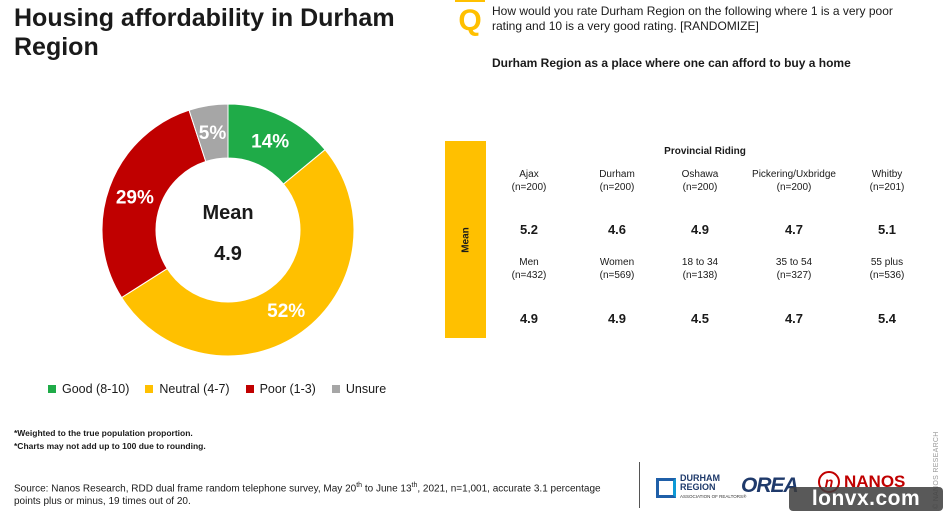 This screenshot has height=516, width=946. I want to click on chart-legend: Good (8-10) Neutral (4-7) Poor (1-3) Unsure, so click(217, 389).